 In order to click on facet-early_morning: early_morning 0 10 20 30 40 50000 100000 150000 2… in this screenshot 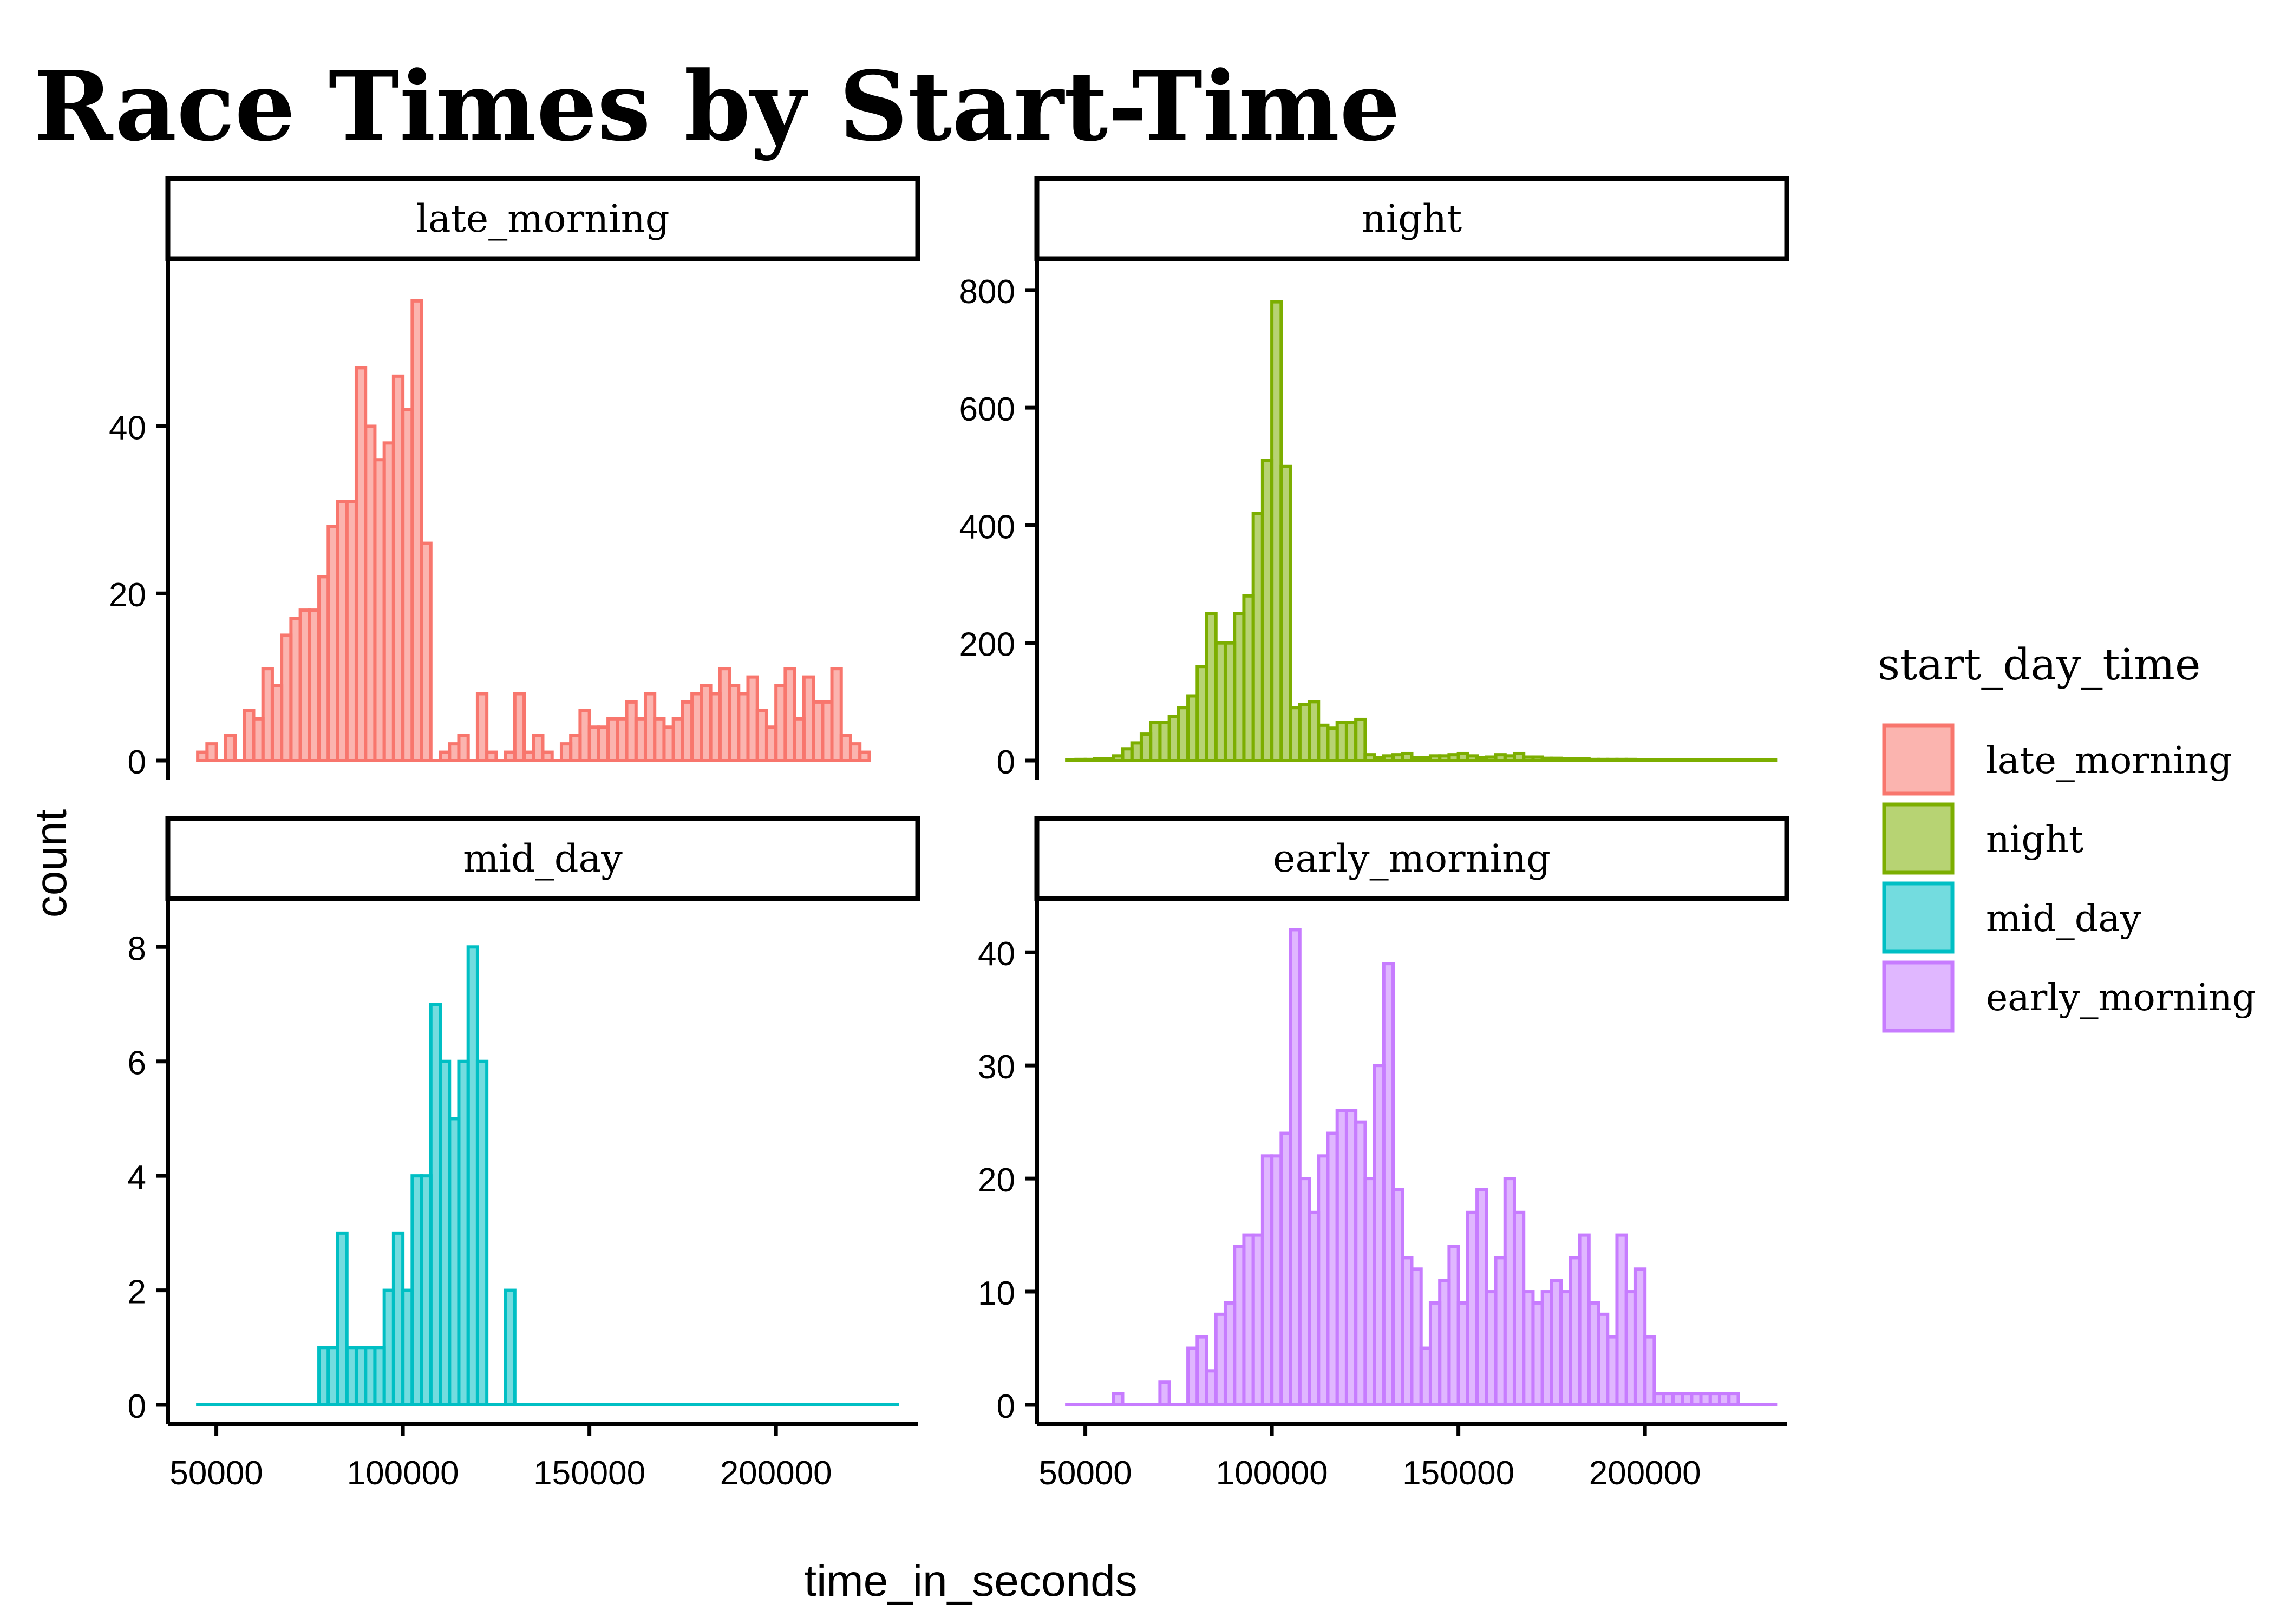, I will do `click(1384, 1154)`.